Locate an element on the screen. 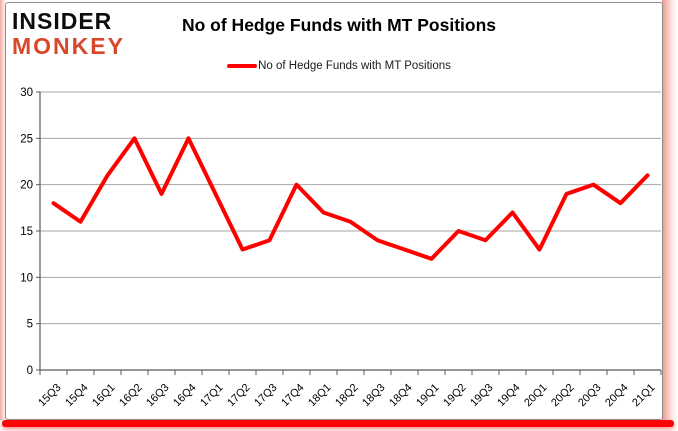 The image size is (678, 431). x-tick-label: 17Q4 is located at coordinates (293, 396).